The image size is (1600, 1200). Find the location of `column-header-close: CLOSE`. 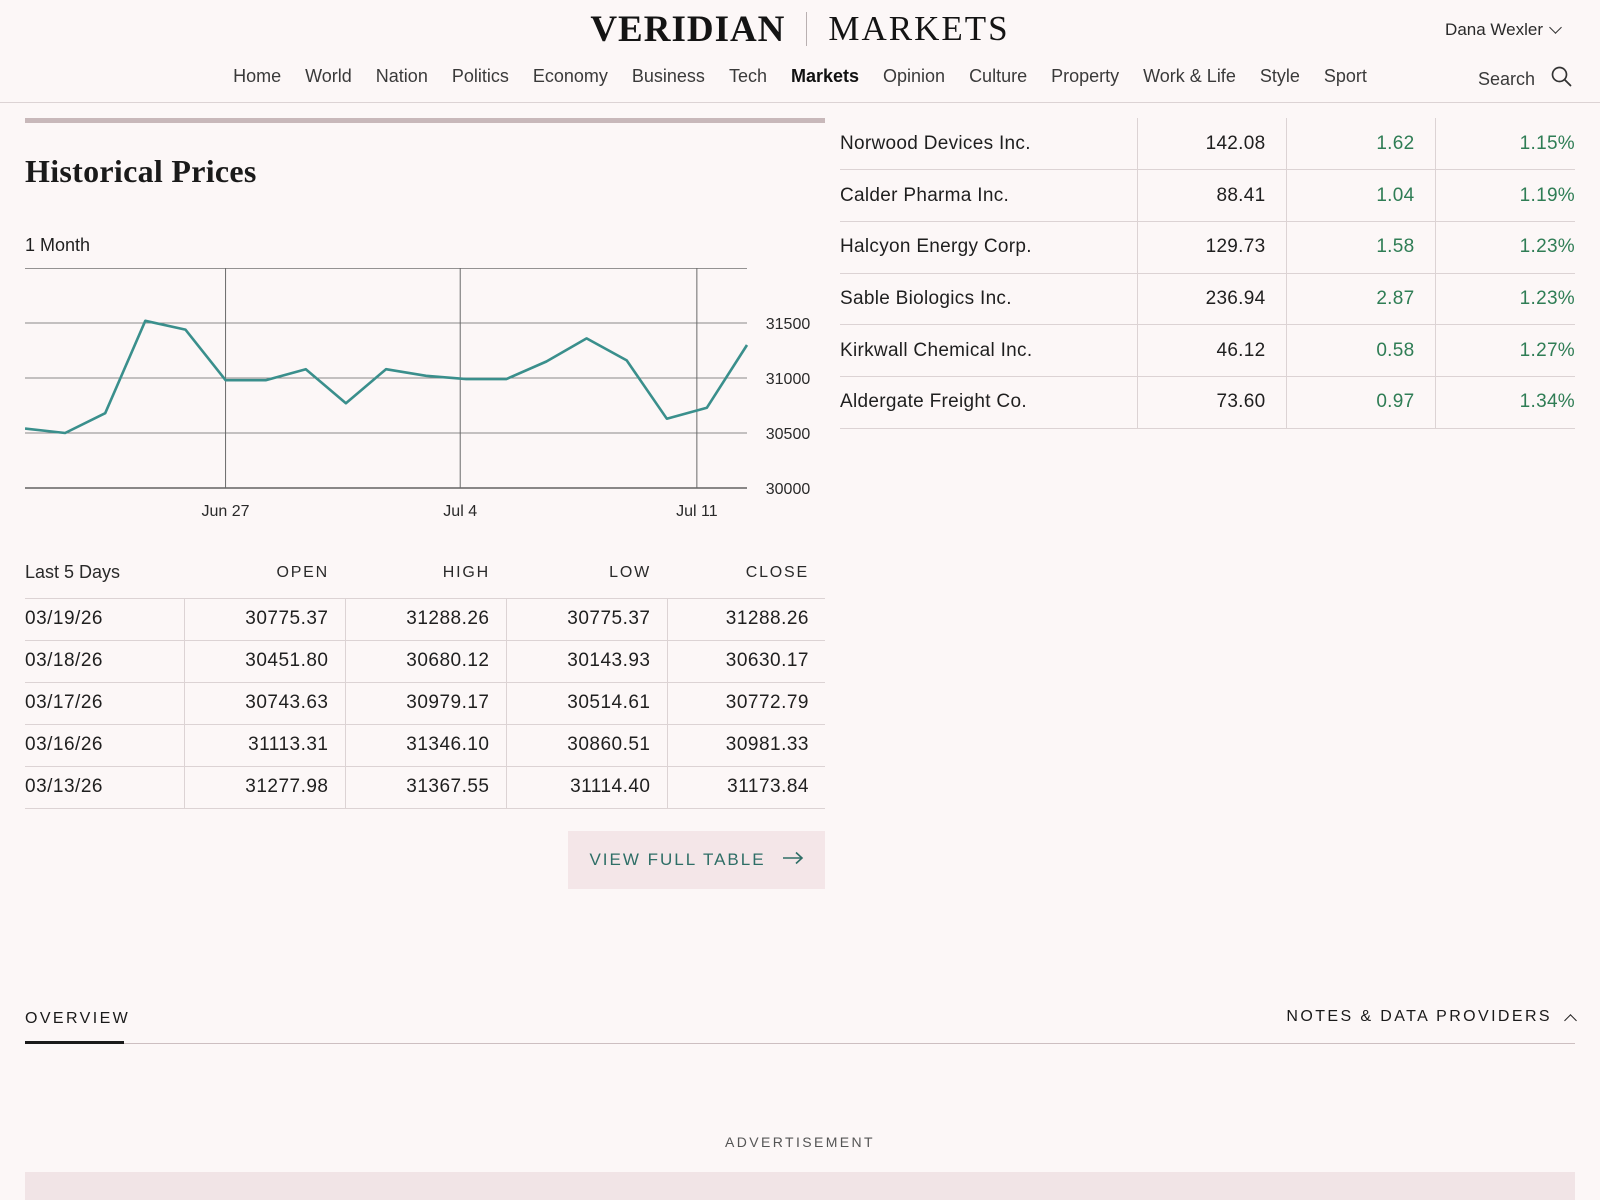

column-header-close: CLOSE is located at coordinates (746, 573).